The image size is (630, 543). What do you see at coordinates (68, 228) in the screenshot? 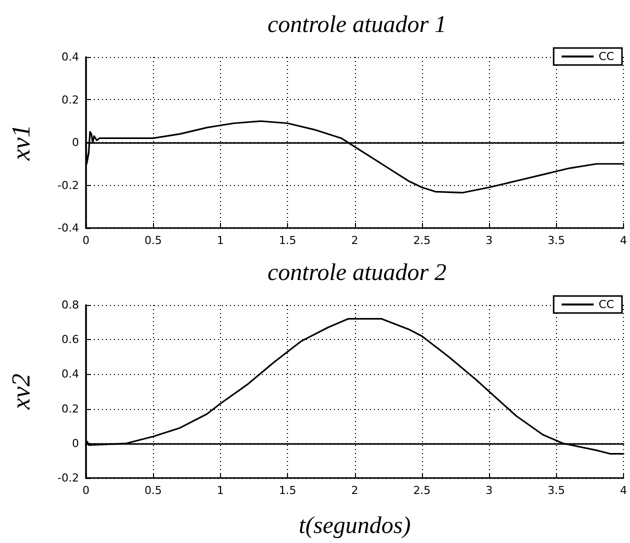
I see `y-tick-label: -0.4` at bounding box center [68, 228].